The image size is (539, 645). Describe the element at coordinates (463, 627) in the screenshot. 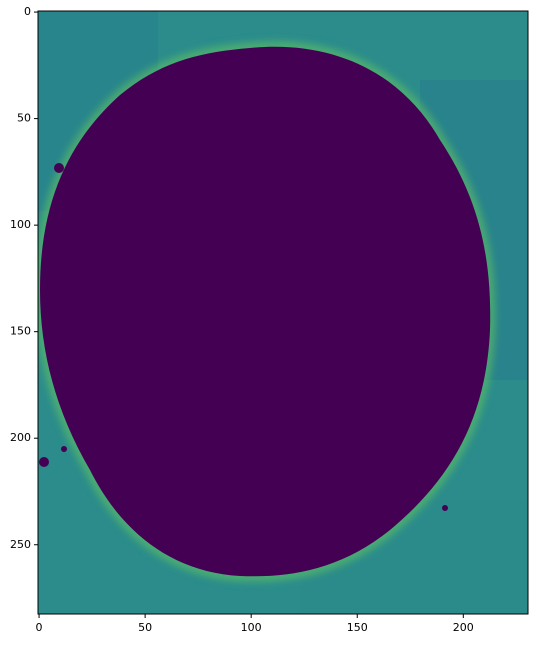

I see `x-tick-label: 200` at that location.